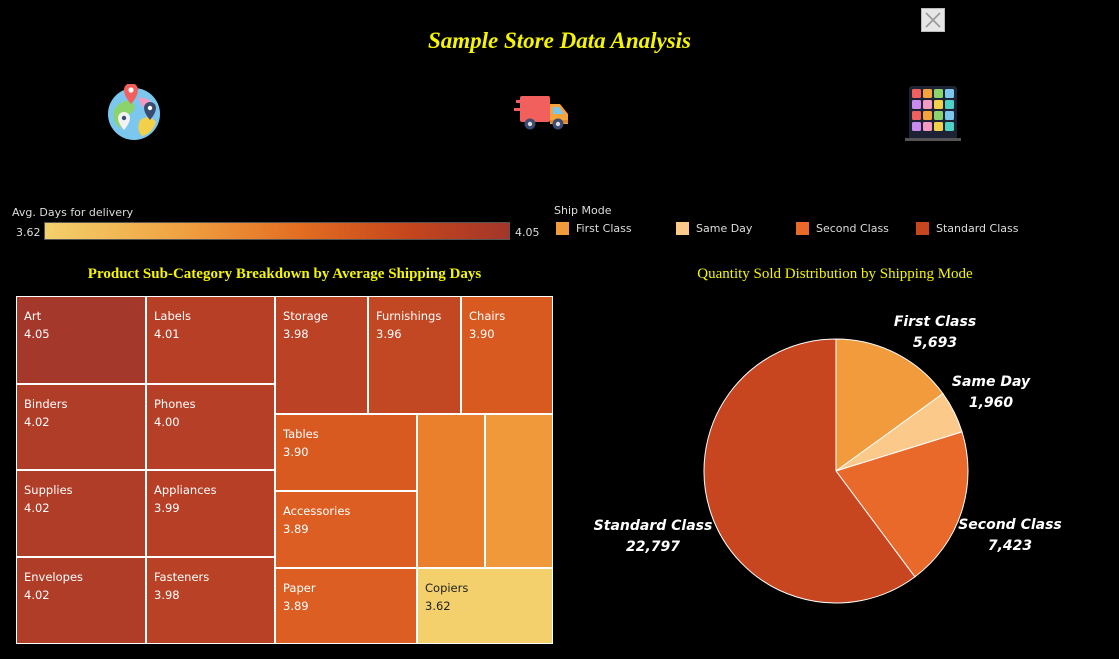 The image size is (1119, 659). I want to click on pie-label-category: Standard Class, so click(653, 526).